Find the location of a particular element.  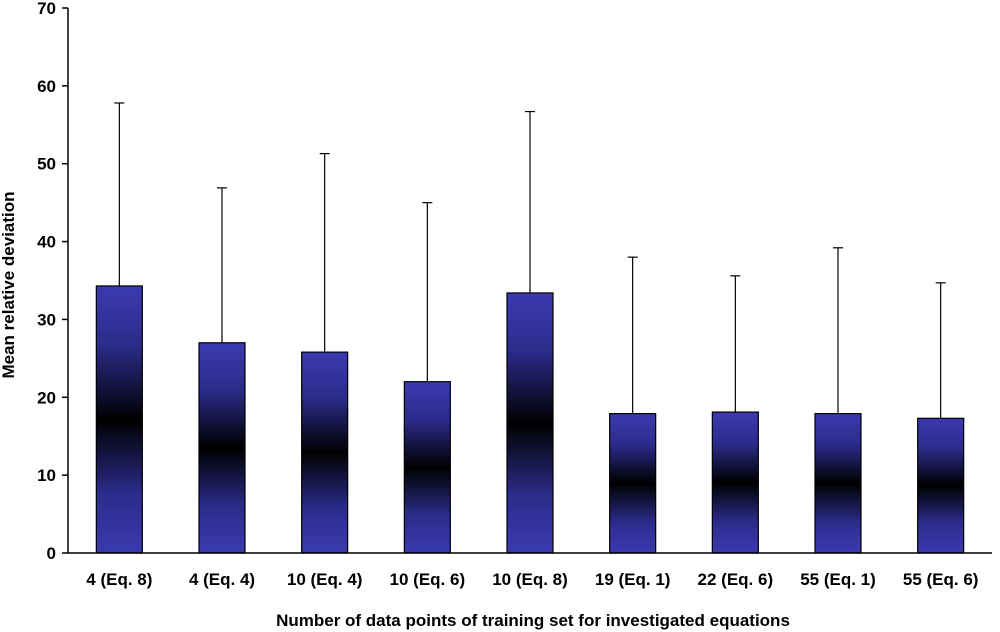

x-tick-label: 4 (Eq. 8) is located at coordinates (119, 579).